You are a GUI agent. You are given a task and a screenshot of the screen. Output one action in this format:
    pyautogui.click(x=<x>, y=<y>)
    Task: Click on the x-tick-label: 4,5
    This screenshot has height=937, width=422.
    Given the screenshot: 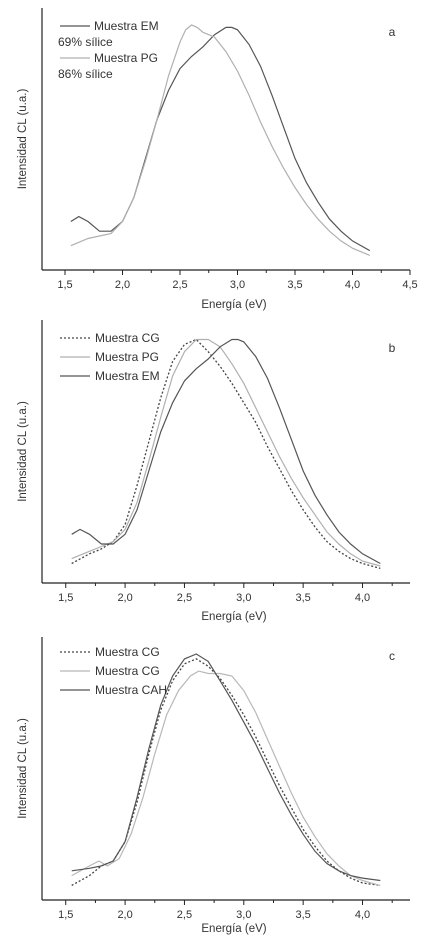 What is the action you would take?
    pyautogui.click(x=409, y=285)
    